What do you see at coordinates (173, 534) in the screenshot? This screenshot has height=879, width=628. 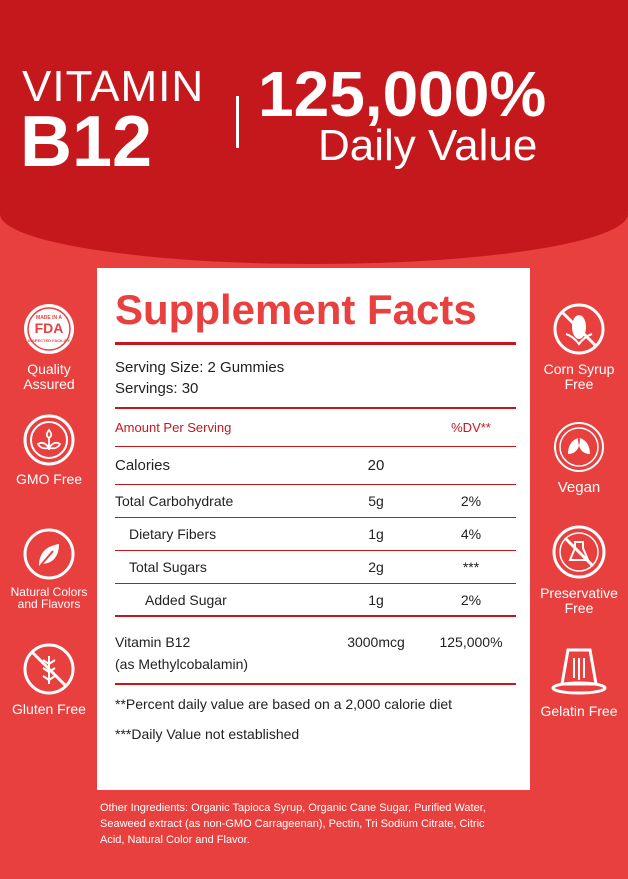 I see `nutrient-name: Dietary Fibers` at bounding box center [173, 534].